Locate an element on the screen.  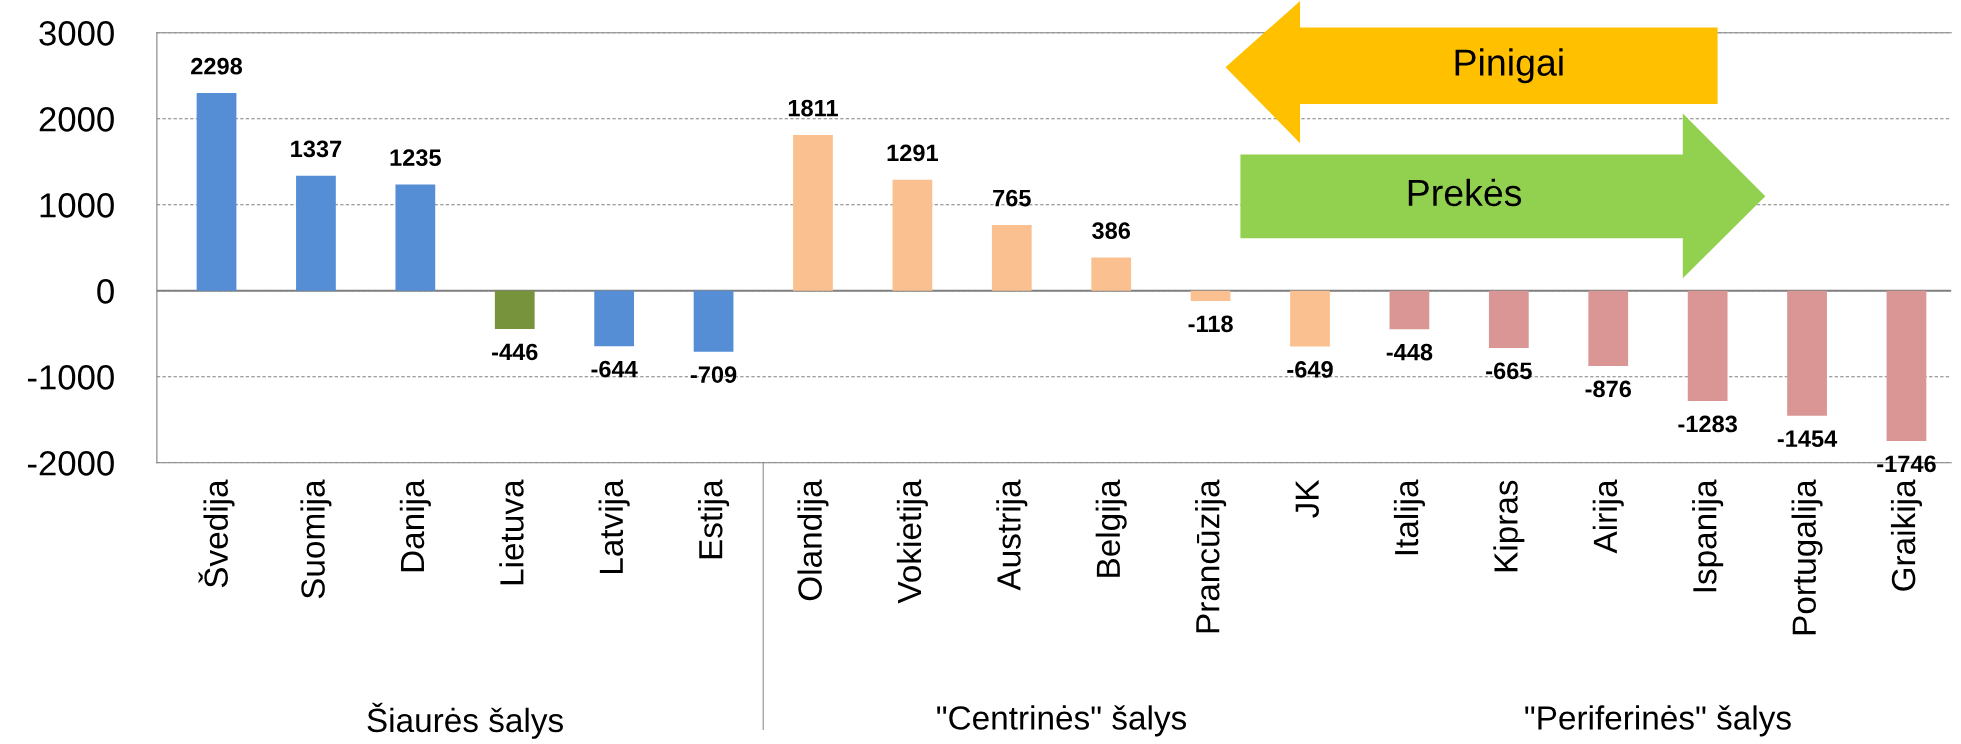
x-tick-label: Suomija is located at coordinates (316, 539).